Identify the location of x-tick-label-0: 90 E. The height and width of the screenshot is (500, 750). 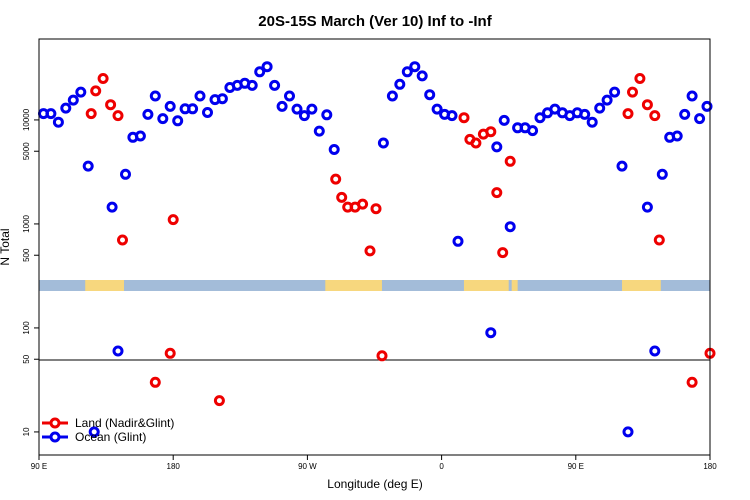
(39, 466).